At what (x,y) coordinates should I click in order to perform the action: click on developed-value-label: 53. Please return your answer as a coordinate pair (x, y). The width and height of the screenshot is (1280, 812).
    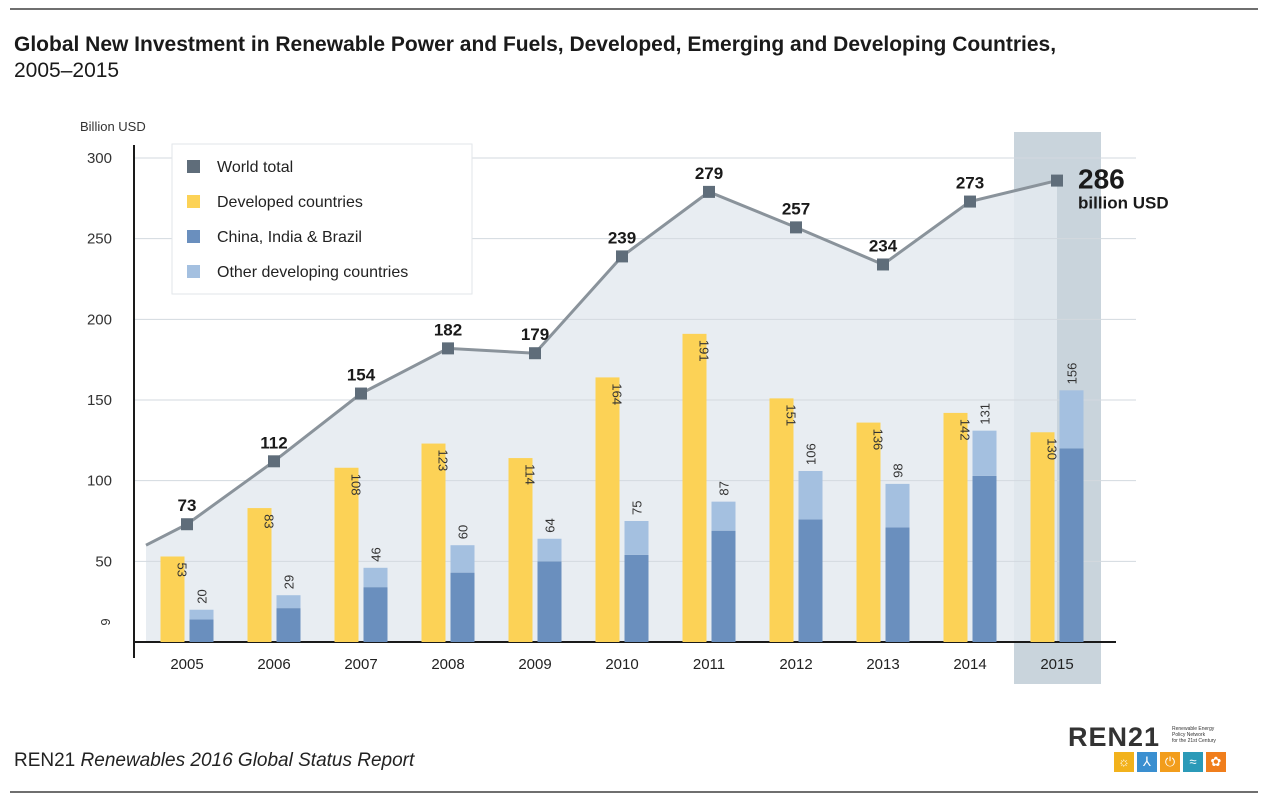
    Looking at the image, I should click on (182, 569).